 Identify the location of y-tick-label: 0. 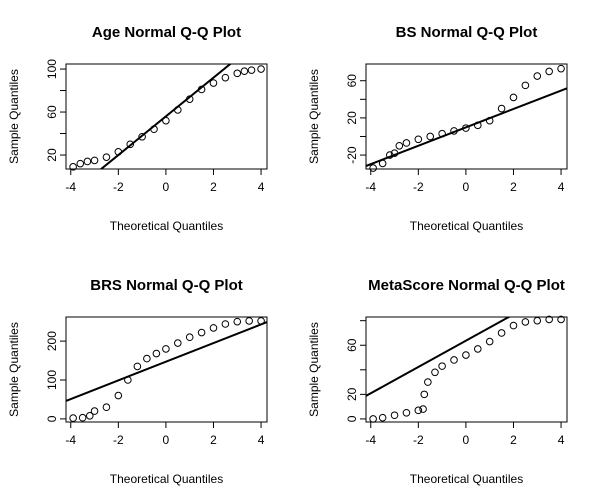
(352, 418).